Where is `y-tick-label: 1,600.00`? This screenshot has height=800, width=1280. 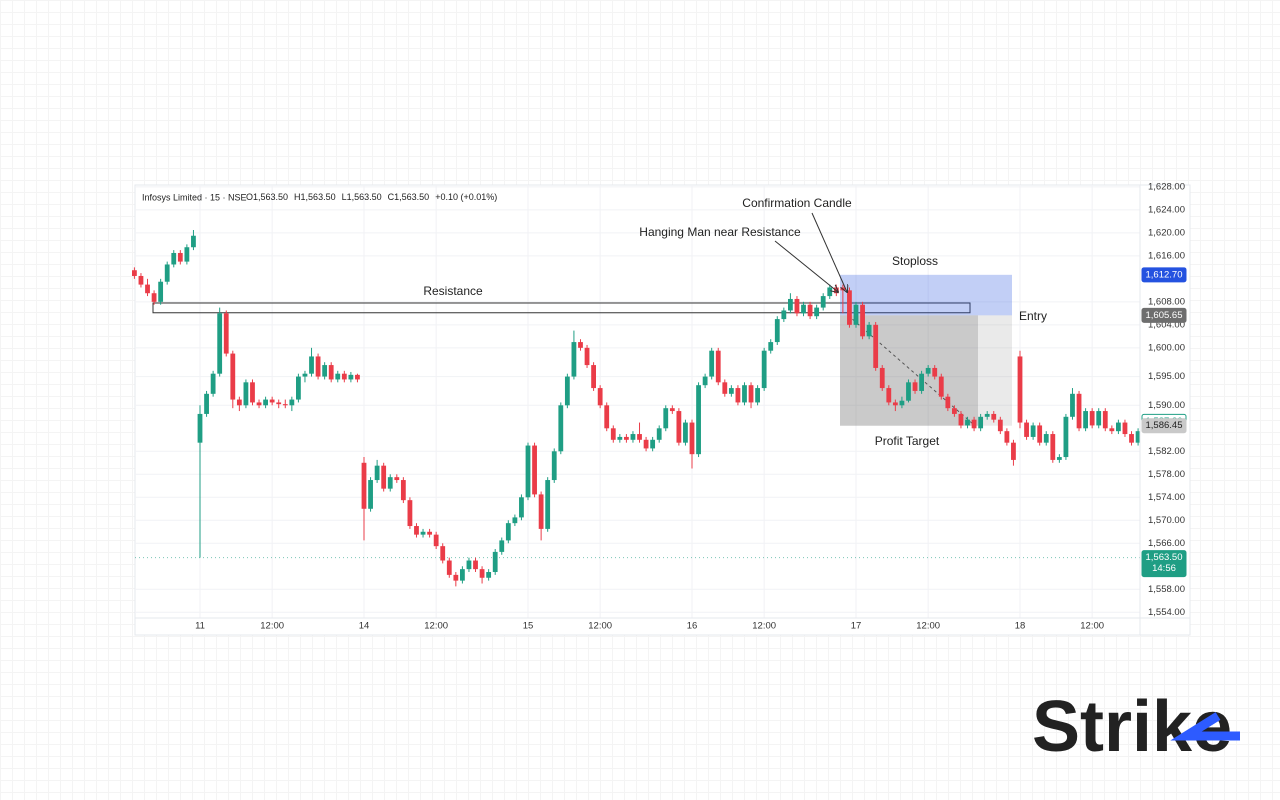 y-tick-label: 1,600.00 is located at coordinates (1166, 347).